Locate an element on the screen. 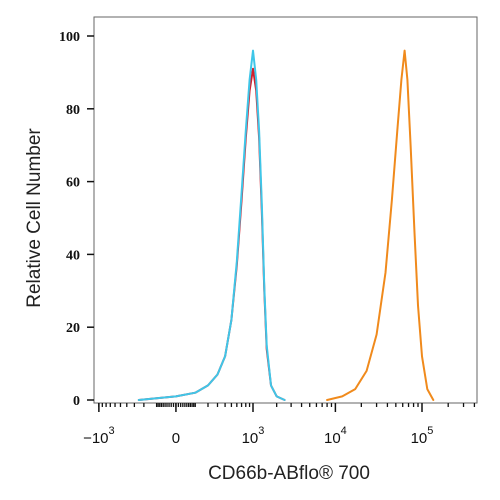  x-tick-label: 10⁴ is located at coordinates (335, 436).